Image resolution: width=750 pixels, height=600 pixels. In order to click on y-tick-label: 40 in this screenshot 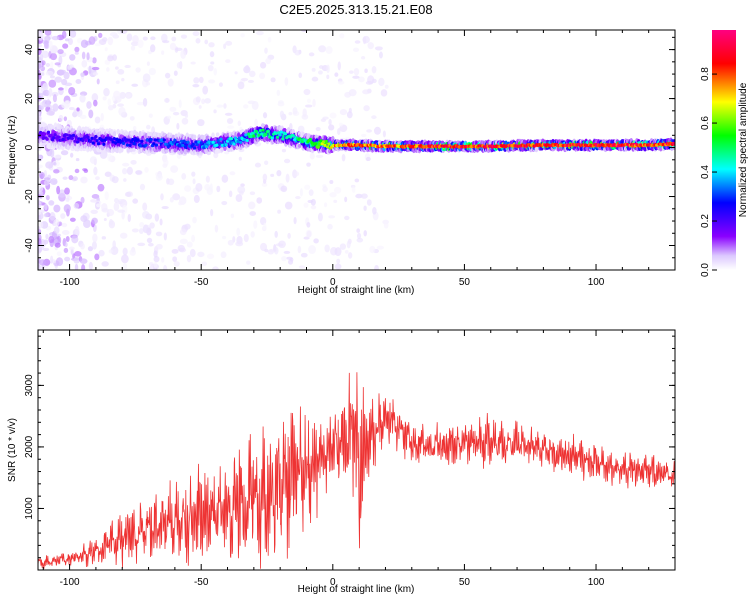, I will do `click(29, 50)`.